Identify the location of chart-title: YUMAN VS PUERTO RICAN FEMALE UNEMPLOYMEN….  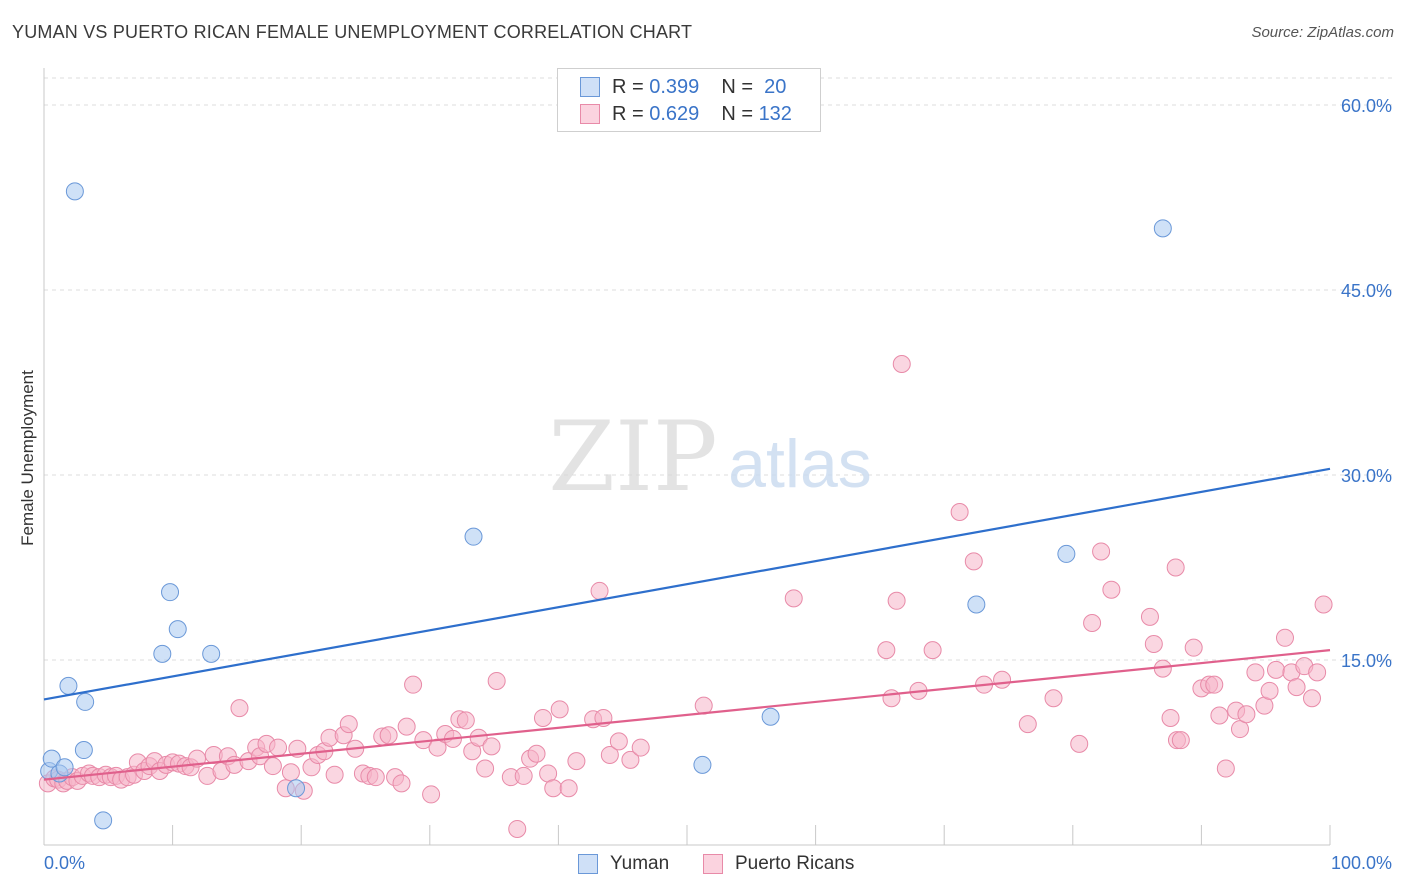
(352, 32).